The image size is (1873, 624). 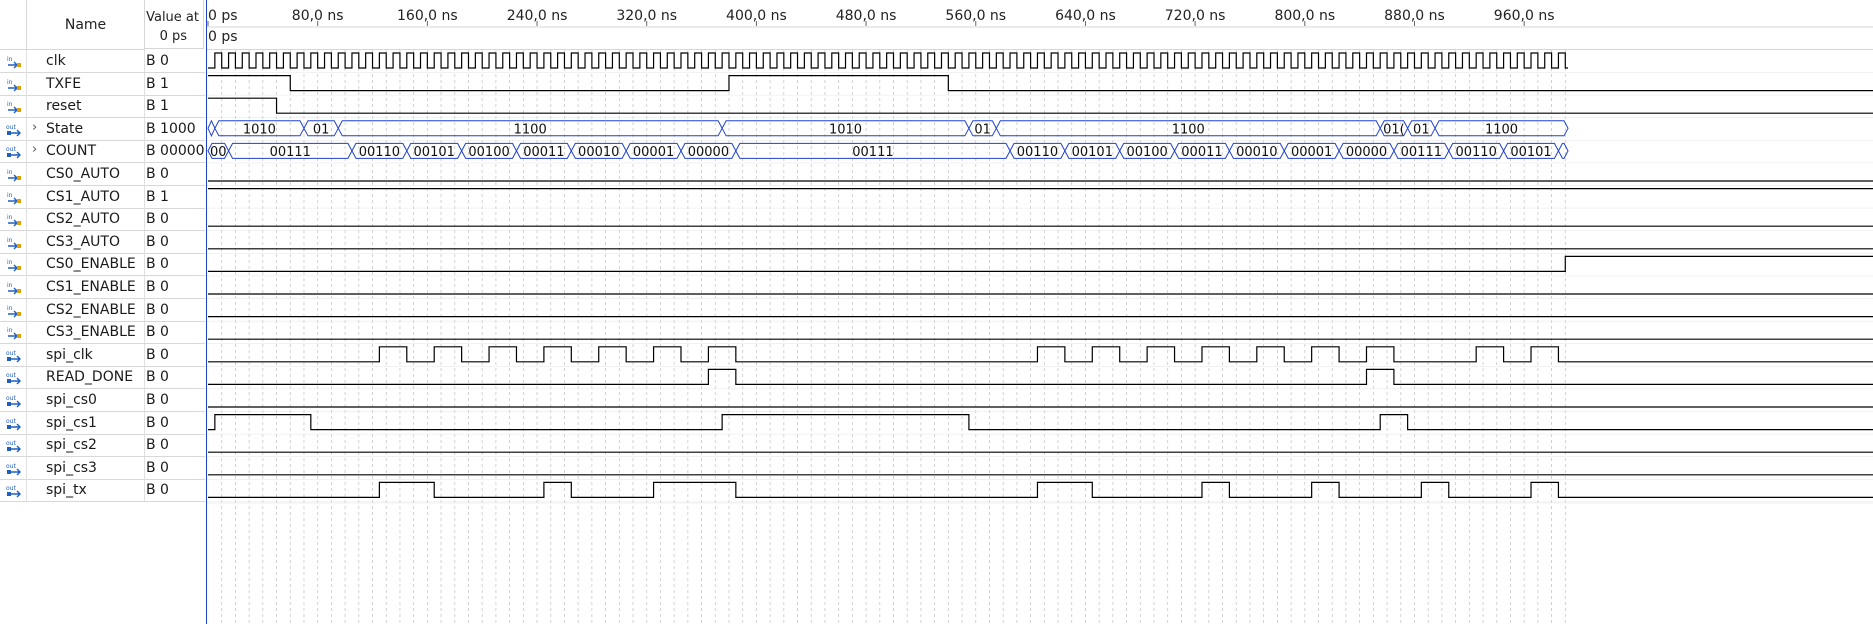 I want to click on name-column-header: Name, so click(x=86, y=25).